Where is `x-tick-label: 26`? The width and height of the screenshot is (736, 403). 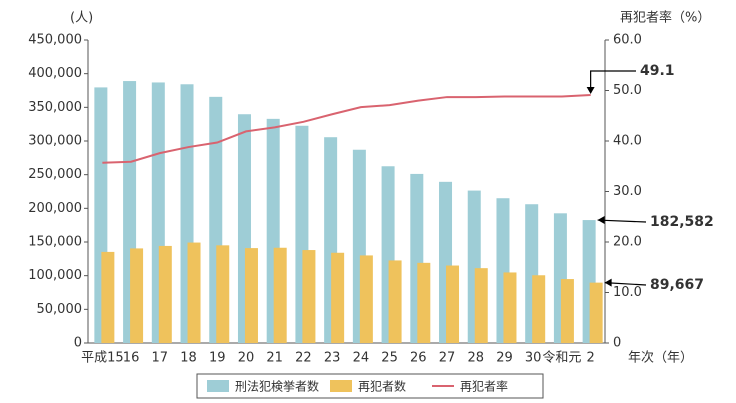 x-tick-label: 26 is located at coordinates (418, 358).